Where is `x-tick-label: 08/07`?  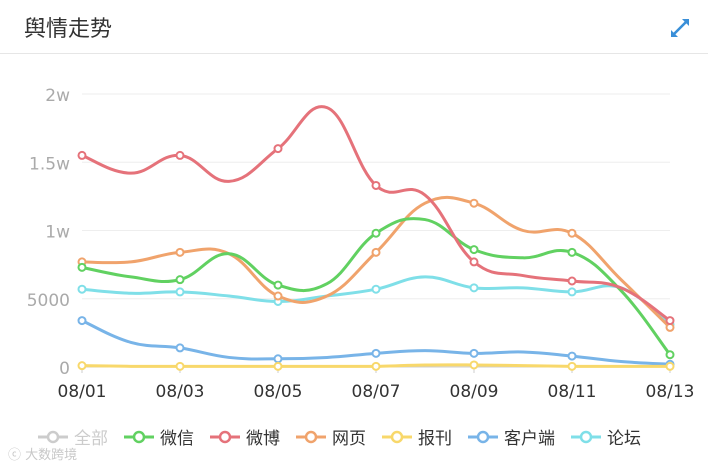
x-tick-label: 08/07 is located at coordinates (376, 392).